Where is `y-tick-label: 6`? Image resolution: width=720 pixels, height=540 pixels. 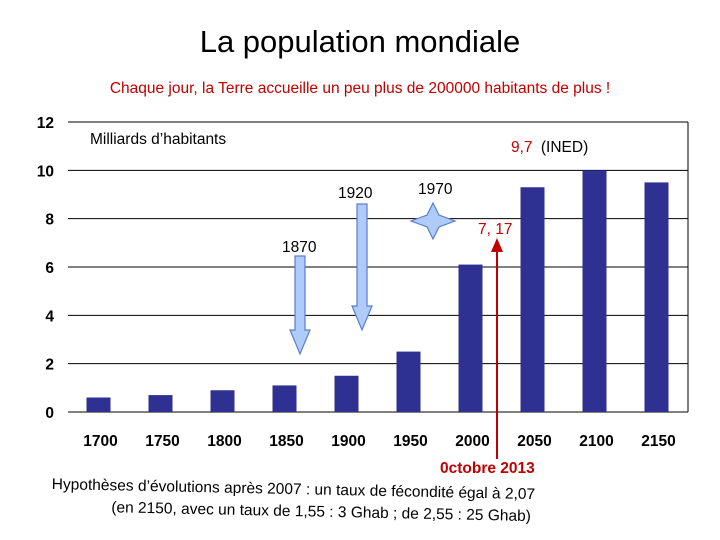 y-tick-label: 6 is located at coordinates (49, 268).